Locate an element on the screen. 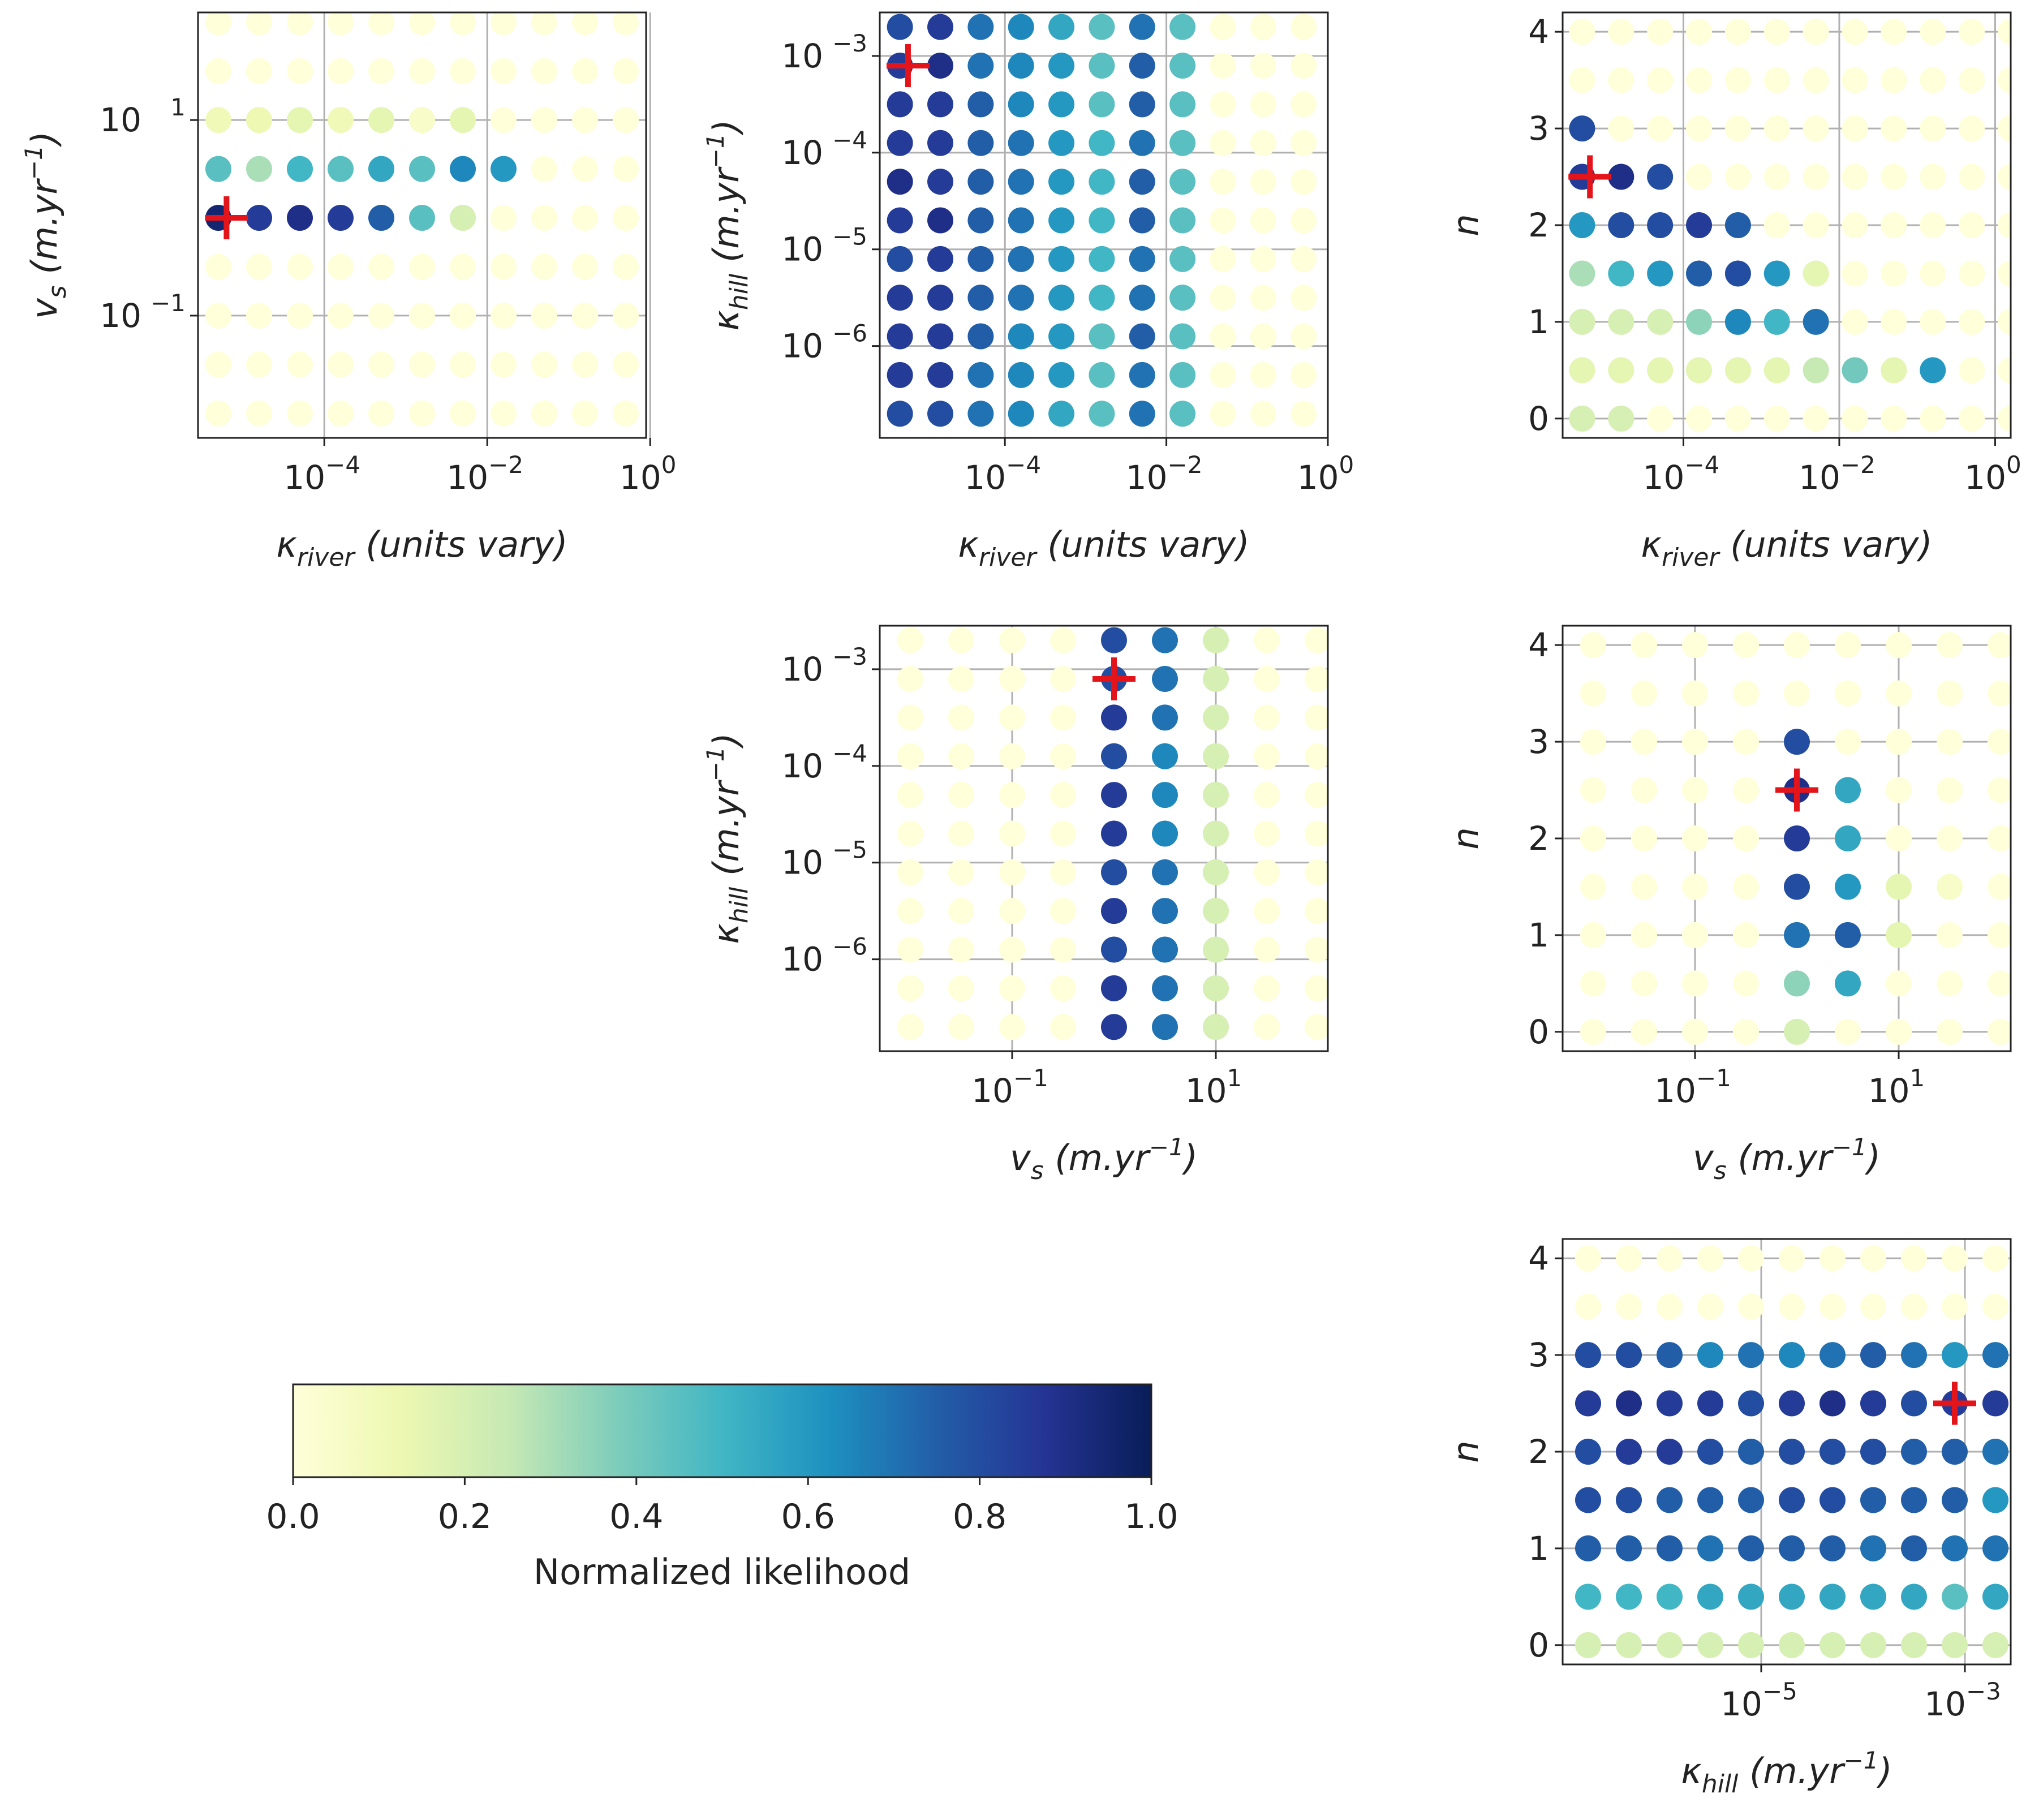 This screenshot has height=1820, width=2026. y-tick-exponent: −5 is located at coordinates (849, 850).